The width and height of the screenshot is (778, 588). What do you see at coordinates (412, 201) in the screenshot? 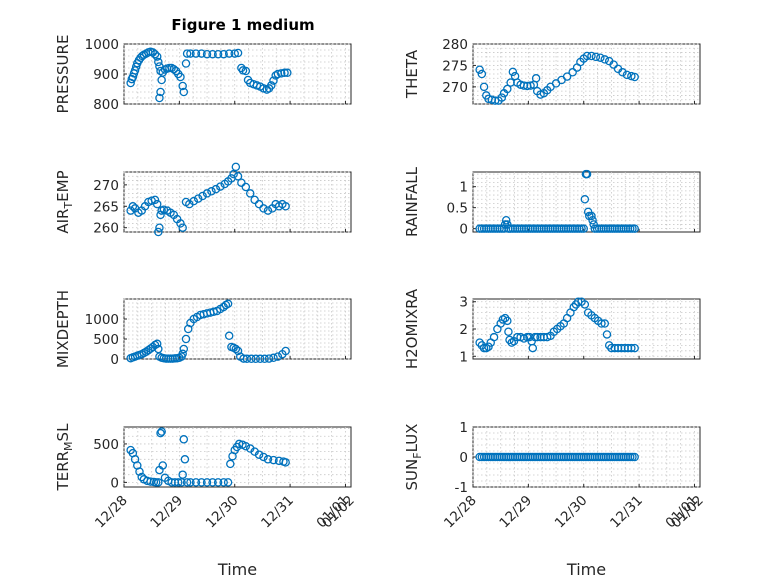
I see `y-axis-label: RAINFALL` at bounding box center [412, 201].